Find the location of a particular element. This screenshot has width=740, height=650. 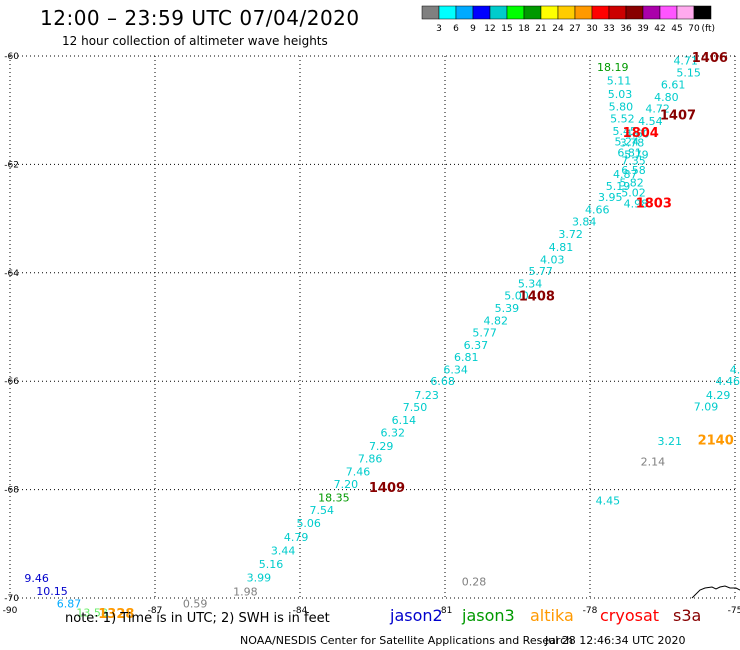

legend-altika: altika is located at coordinates (552, 615).